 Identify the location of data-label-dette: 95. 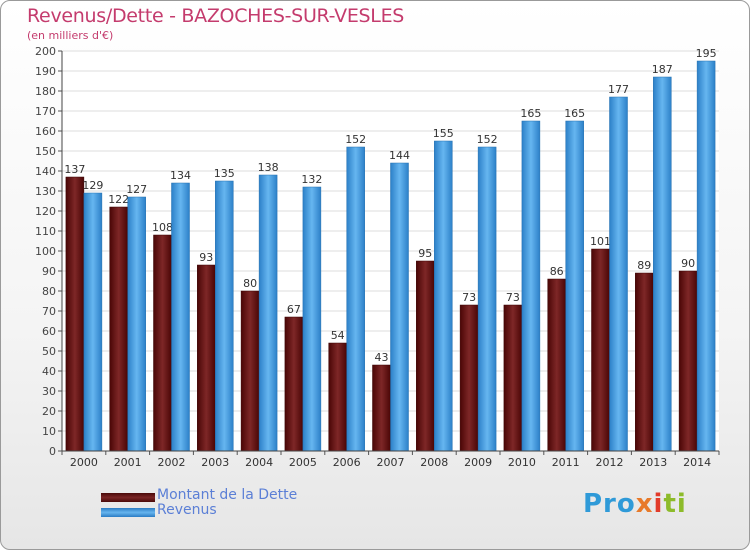
(425, 253).